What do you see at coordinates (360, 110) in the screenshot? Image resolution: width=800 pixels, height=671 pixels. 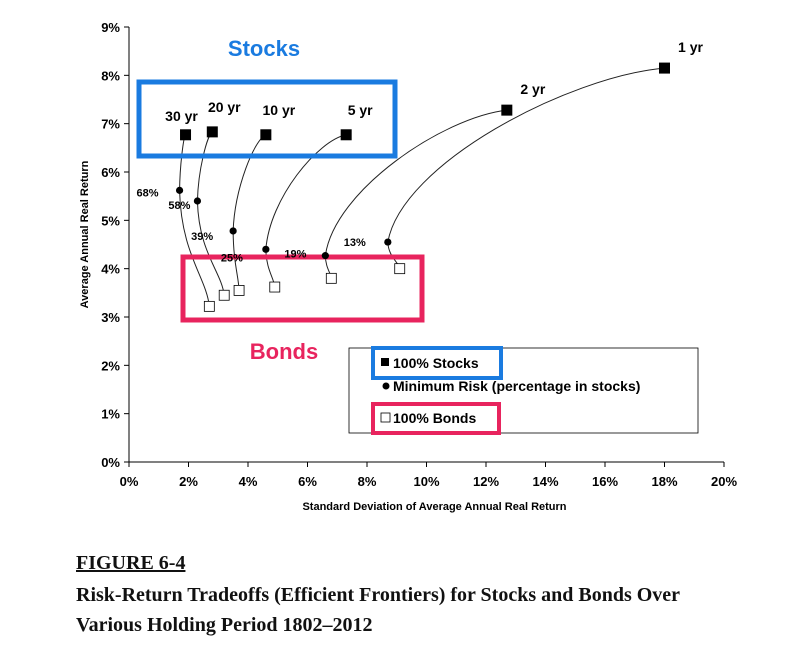 I see `holding-period-label: 5 yr` at bounding box center [360, 110].